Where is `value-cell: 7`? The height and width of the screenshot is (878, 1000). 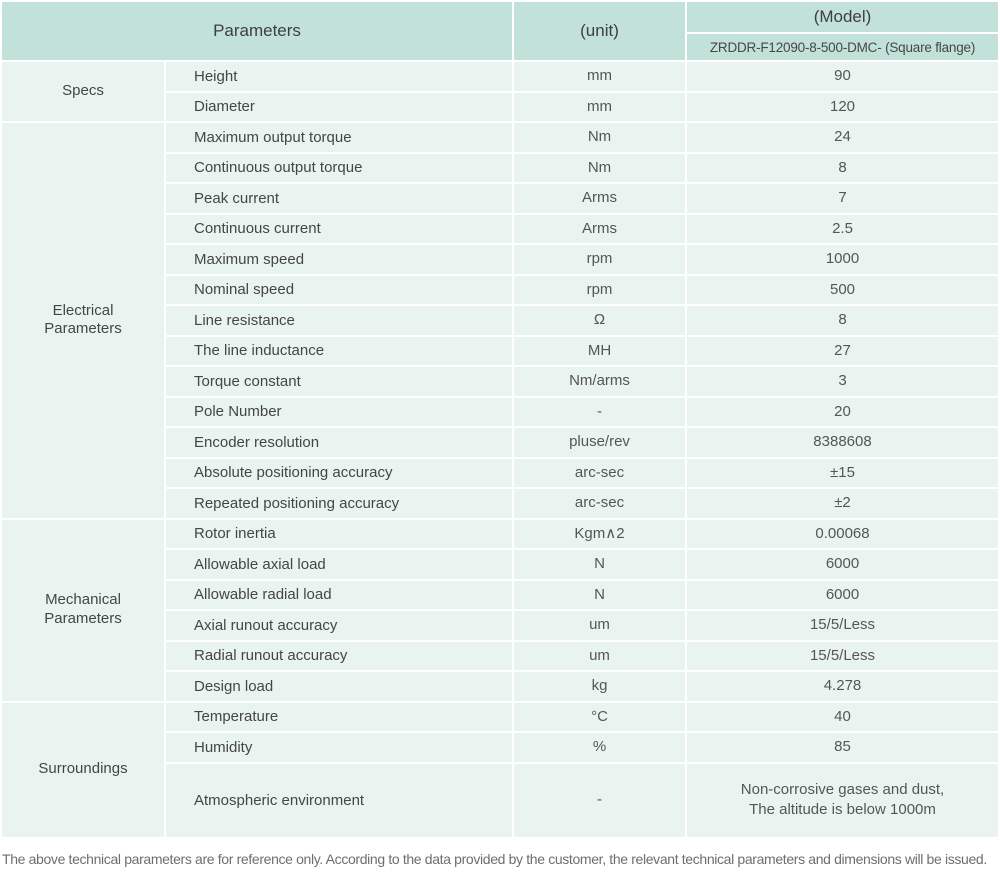
value-cell: 7 is located at coordinates (842, 198).